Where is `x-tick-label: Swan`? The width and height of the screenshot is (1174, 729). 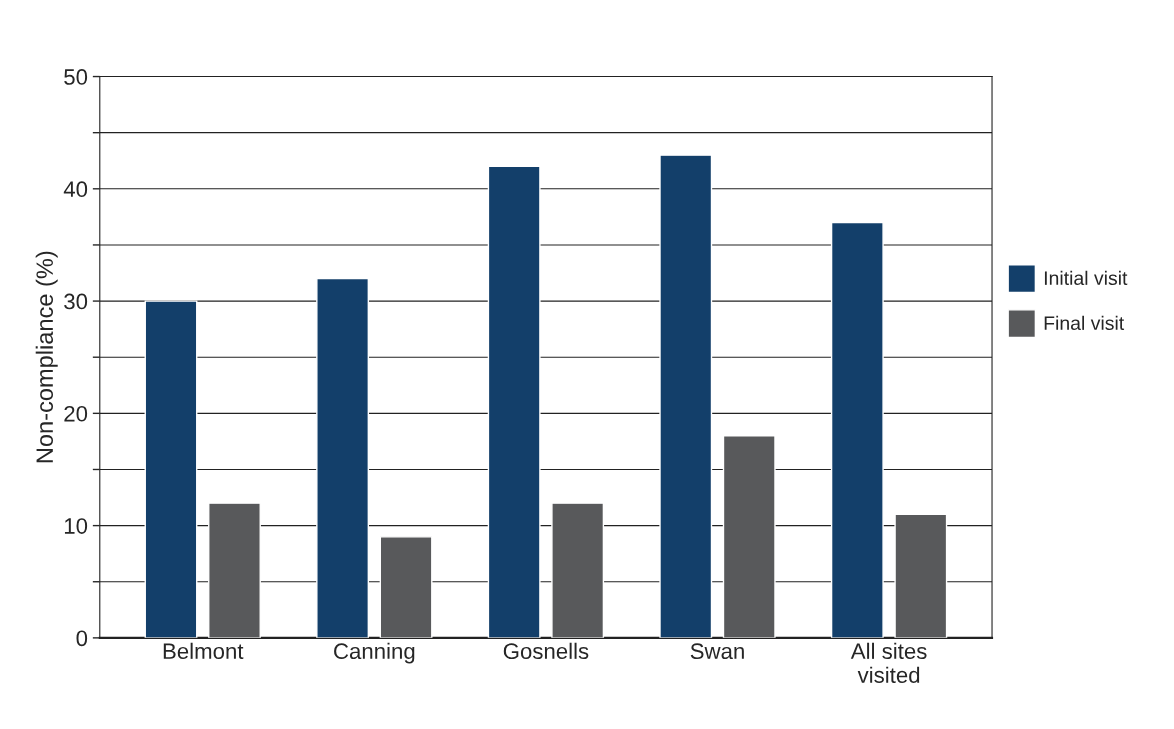 x-tick-label: Swan is located at coordinates (717, 651).